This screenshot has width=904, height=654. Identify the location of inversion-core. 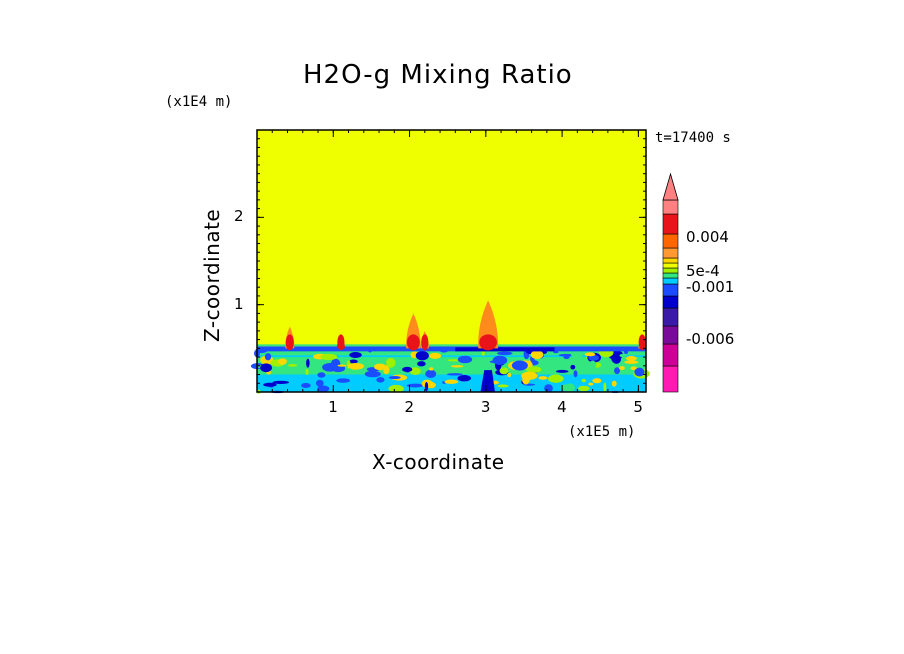
(505, 349).